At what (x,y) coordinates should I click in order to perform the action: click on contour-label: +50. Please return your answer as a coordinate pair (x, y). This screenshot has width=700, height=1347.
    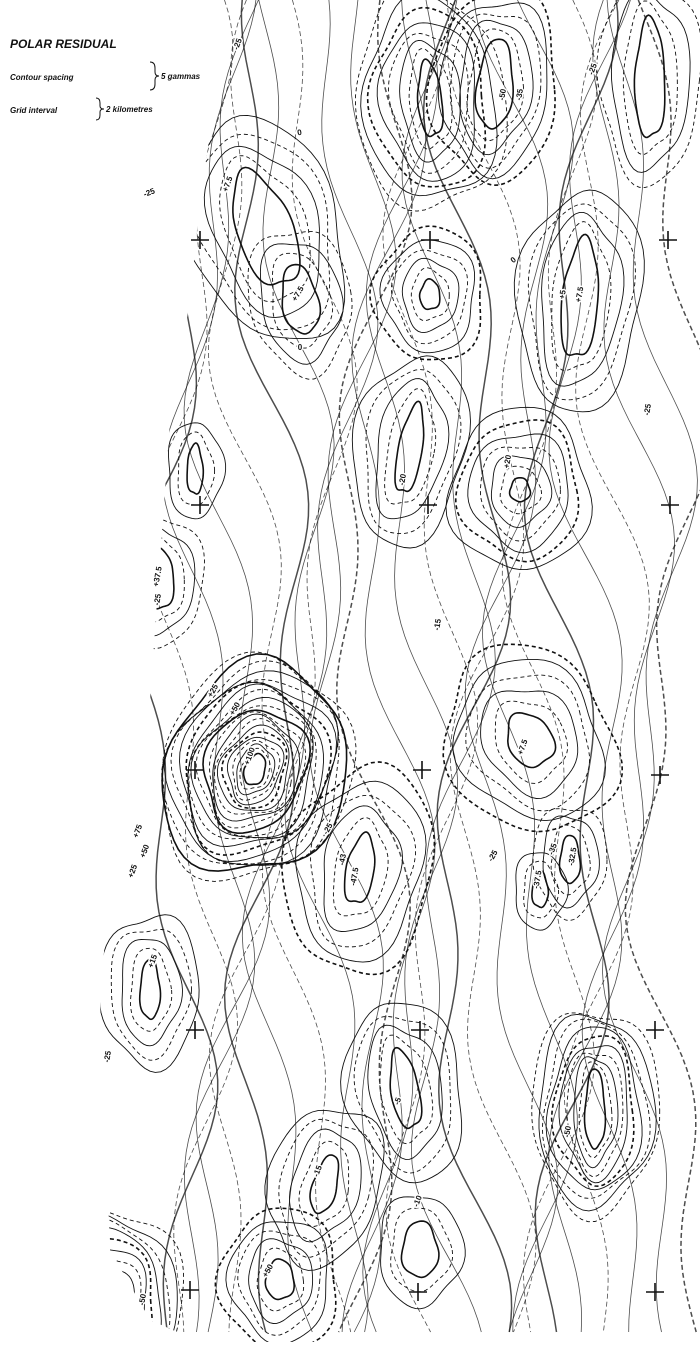
    Looking at the image, I should click on (144, 851).